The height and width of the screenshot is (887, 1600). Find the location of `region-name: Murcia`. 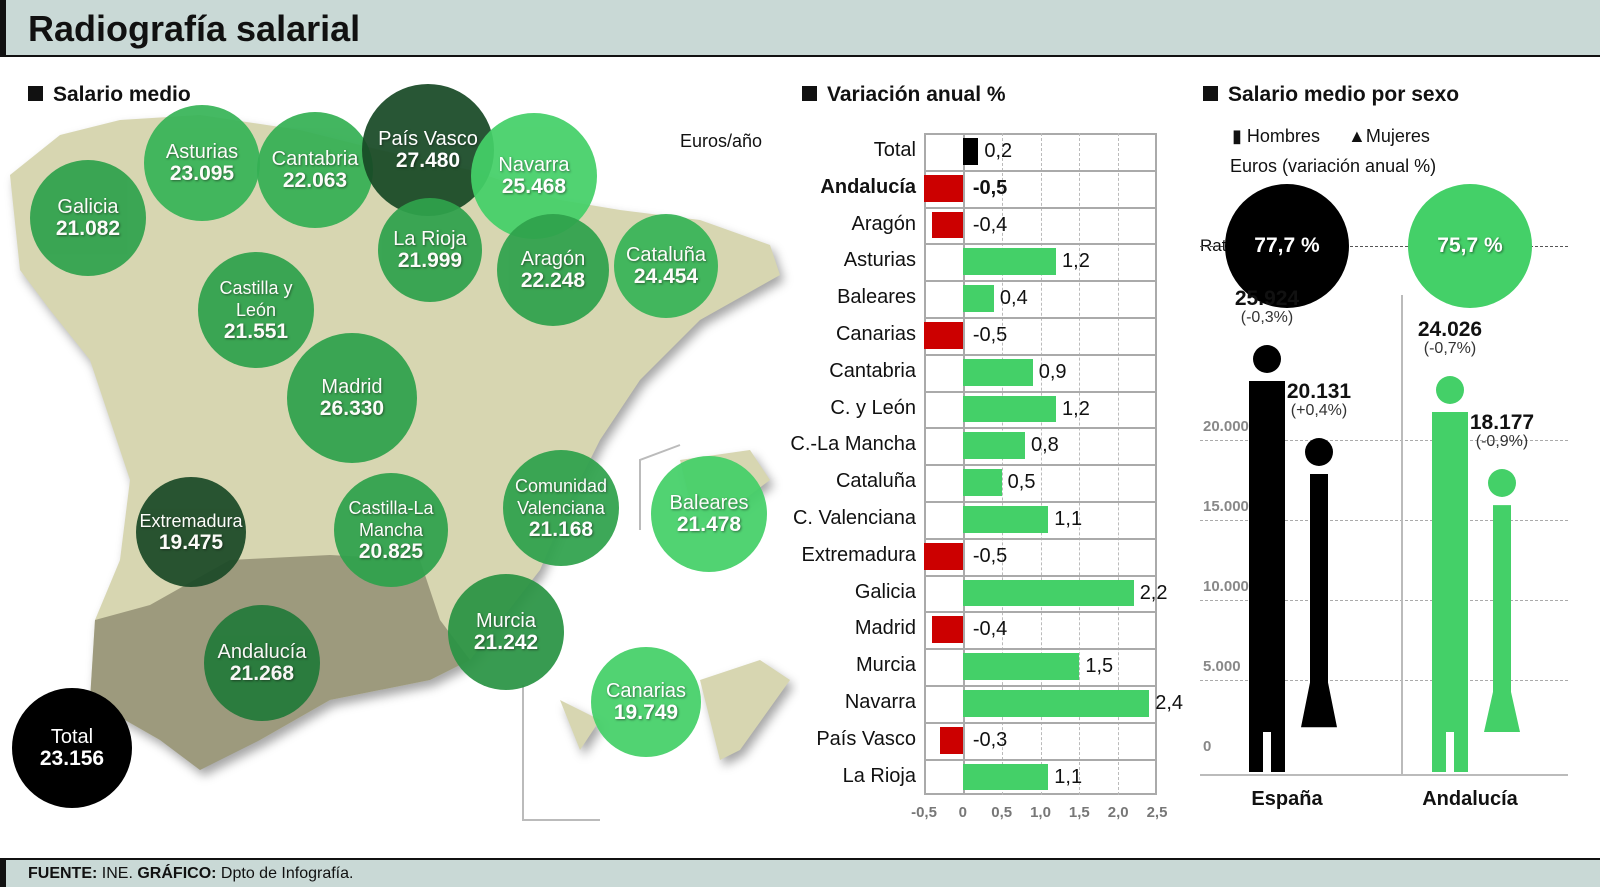

region-name: Murcia is located at coordinates (505, 621).